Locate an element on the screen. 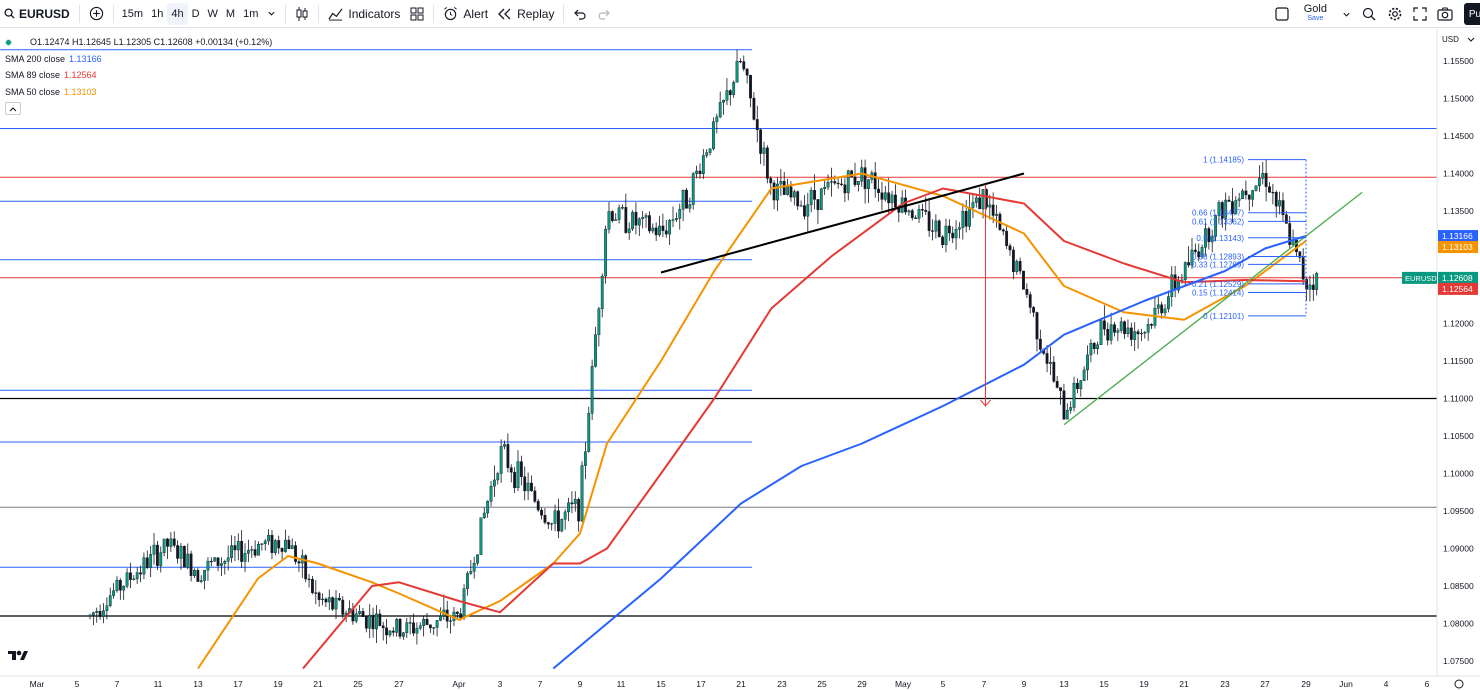  publish-button: Pu is located at coordinates (1472, 14).